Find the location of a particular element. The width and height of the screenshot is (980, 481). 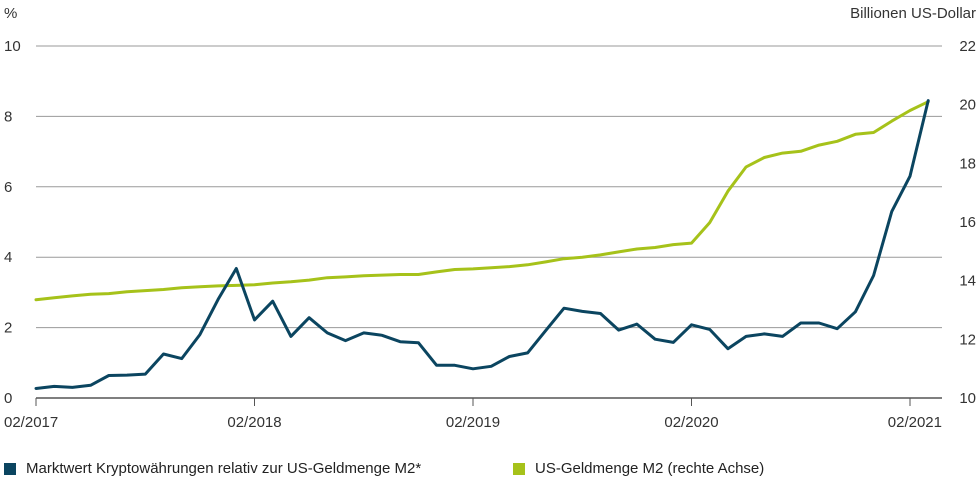

right-tick-label: 20 is located at coordinates (967, 105).